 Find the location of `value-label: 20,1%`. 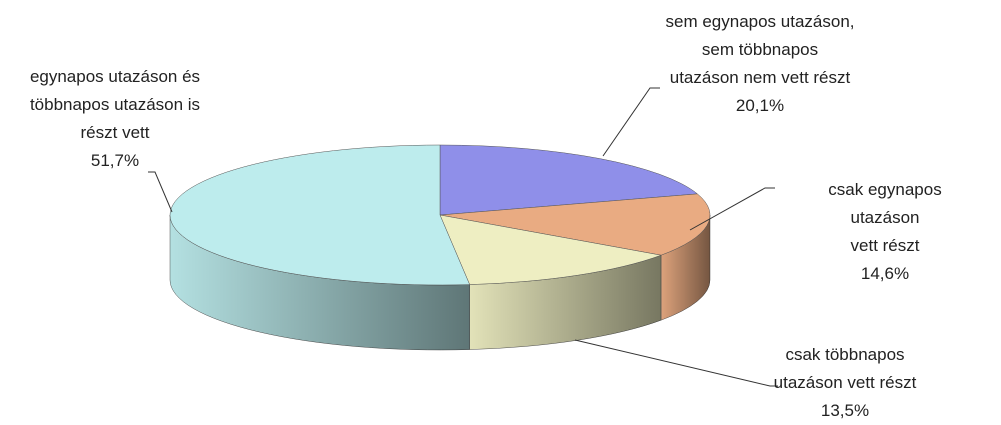

value-label: 20,1% is located at coordinates (760, 105).